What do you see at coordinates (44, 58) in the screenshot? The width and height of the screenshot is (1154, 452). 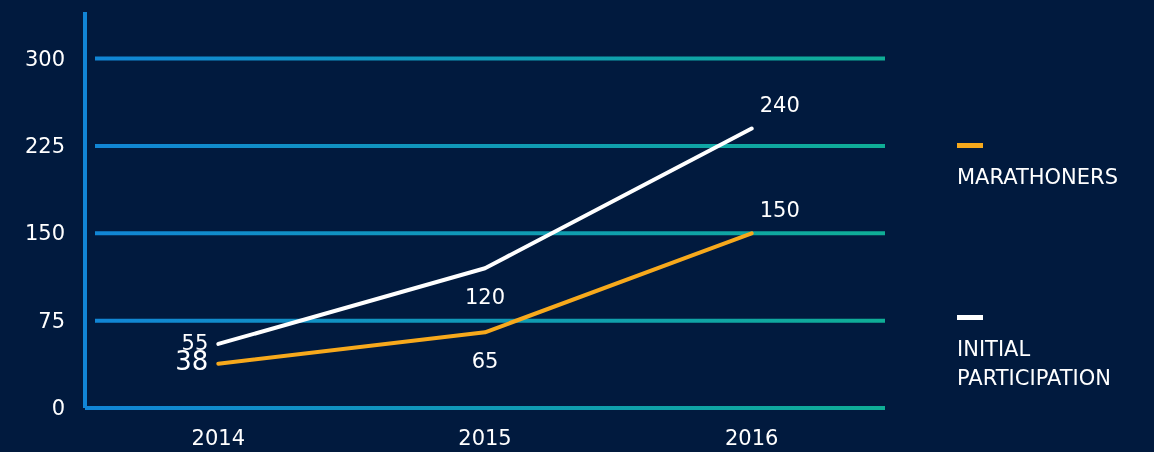 I see `y-tick-label: 300` at bounding box center [44, 58].